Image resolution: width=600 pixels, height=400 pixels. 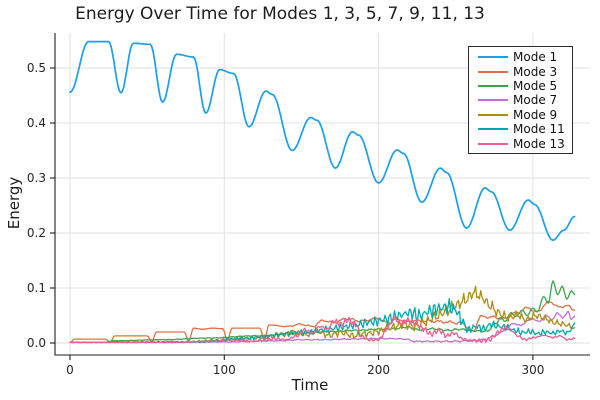 What do you see at coordinates (532, 370) in the screenshot?
I see `x-tick-label: 300` at bounding box center [532, 370].